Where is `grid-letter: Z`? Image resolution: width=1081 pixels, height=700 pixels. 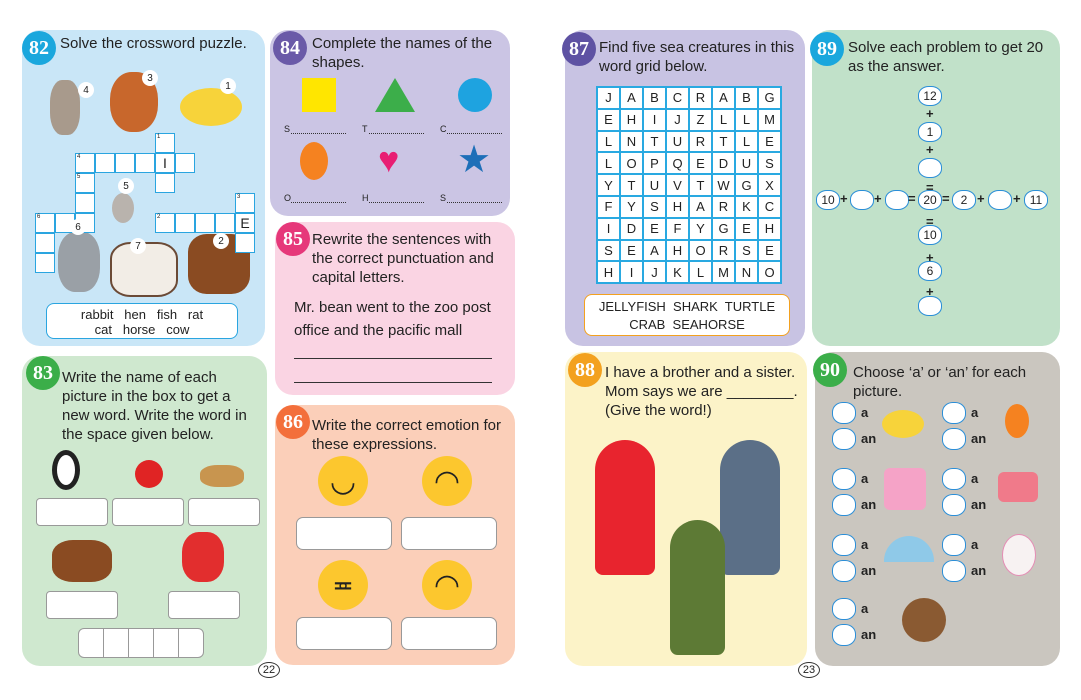
grid-letter: Z is located at coordinates (700, 119).